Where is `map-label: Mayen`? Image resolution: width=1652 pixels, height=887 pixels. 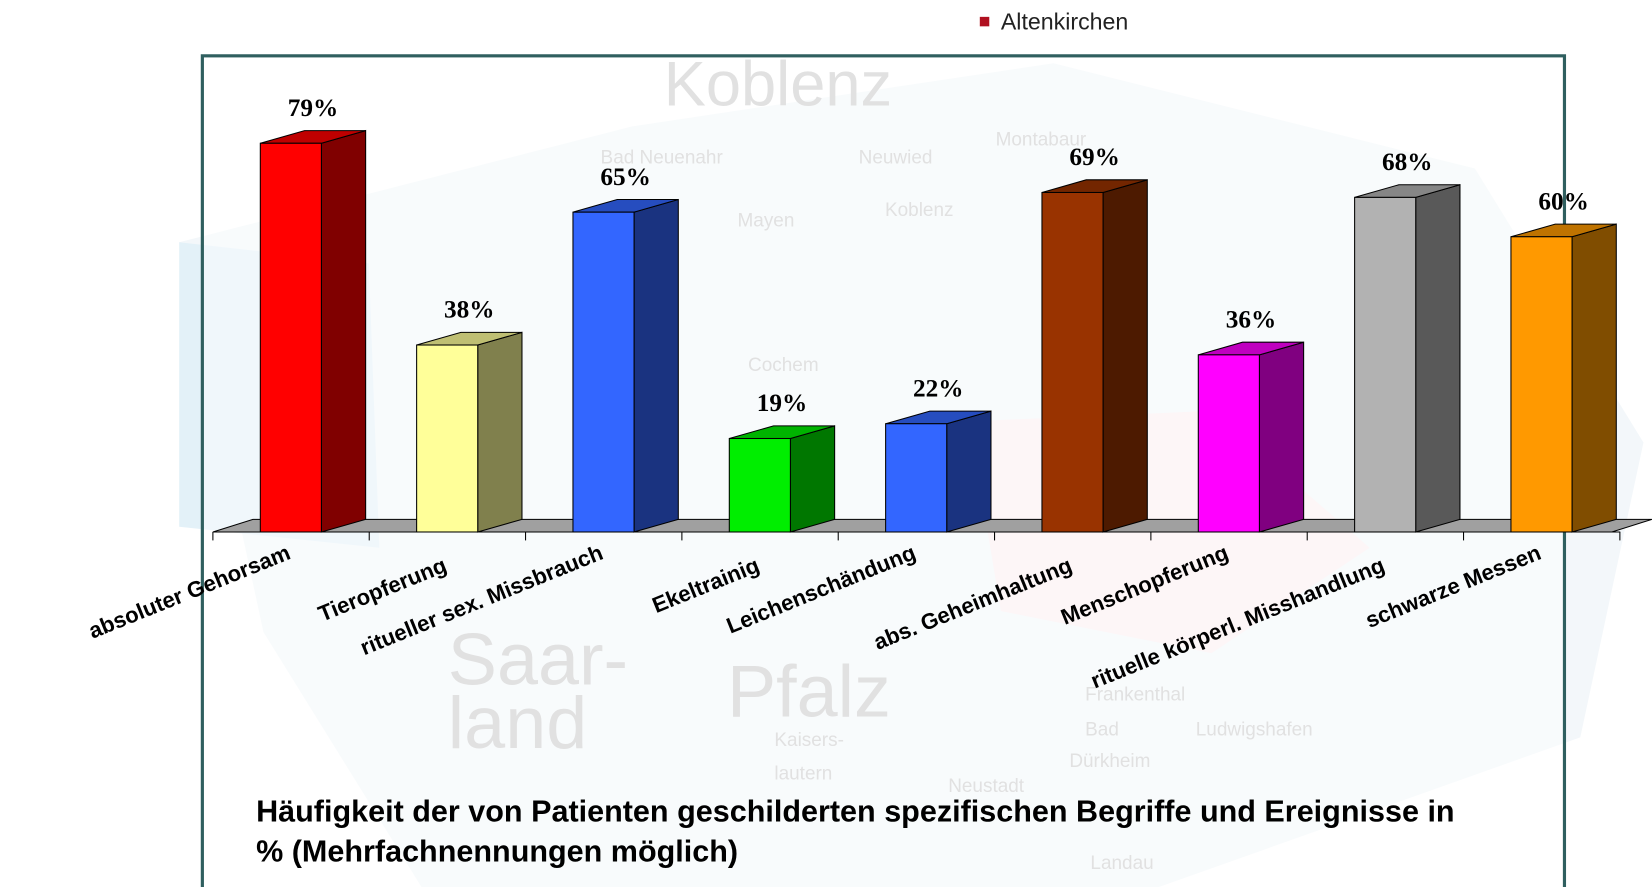 map-label: Mayen is located at coordinates (766, 220).